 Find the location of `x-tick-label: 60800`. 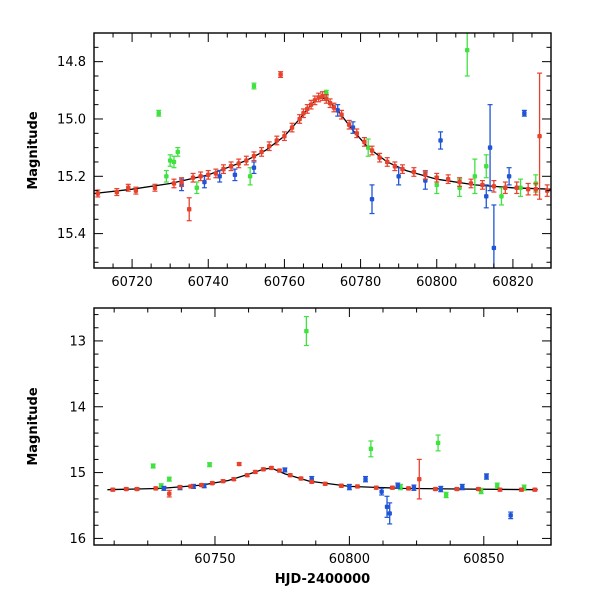

x-tick-label: 60800 is located at coordinates (436, 282).